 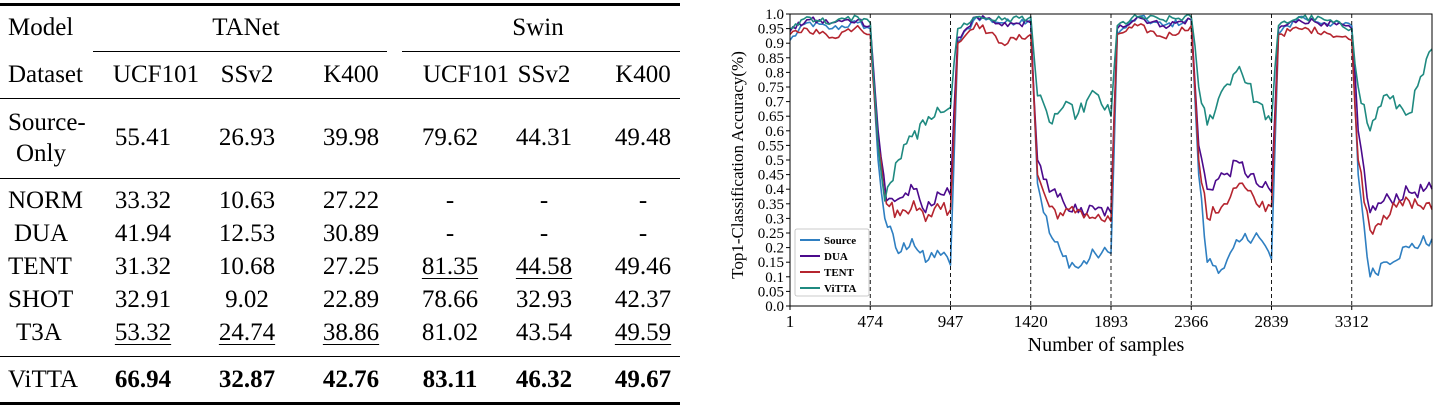 What do you see at coordinates (771, 117) in the screenshot?
I see `y-tick-label: 0.65` at bounding box center [771, 117].